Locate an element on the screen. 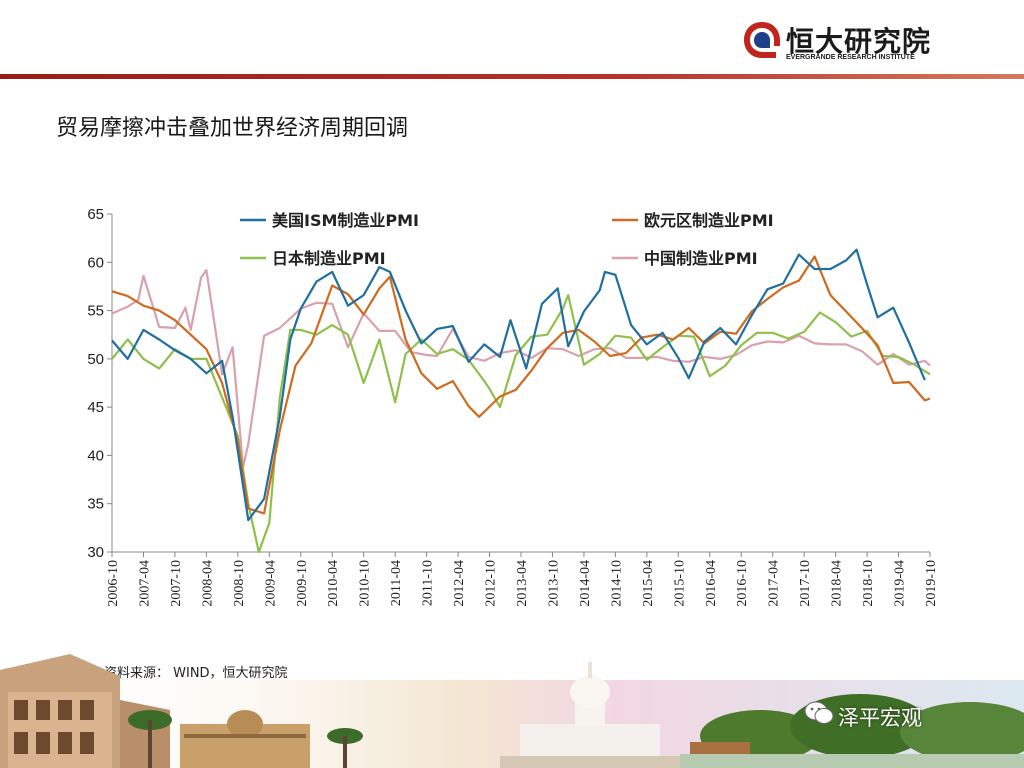 The width and height of the screenshot is (1024, 768). y-tick-label: 30 is located at coordinates (95, 552).